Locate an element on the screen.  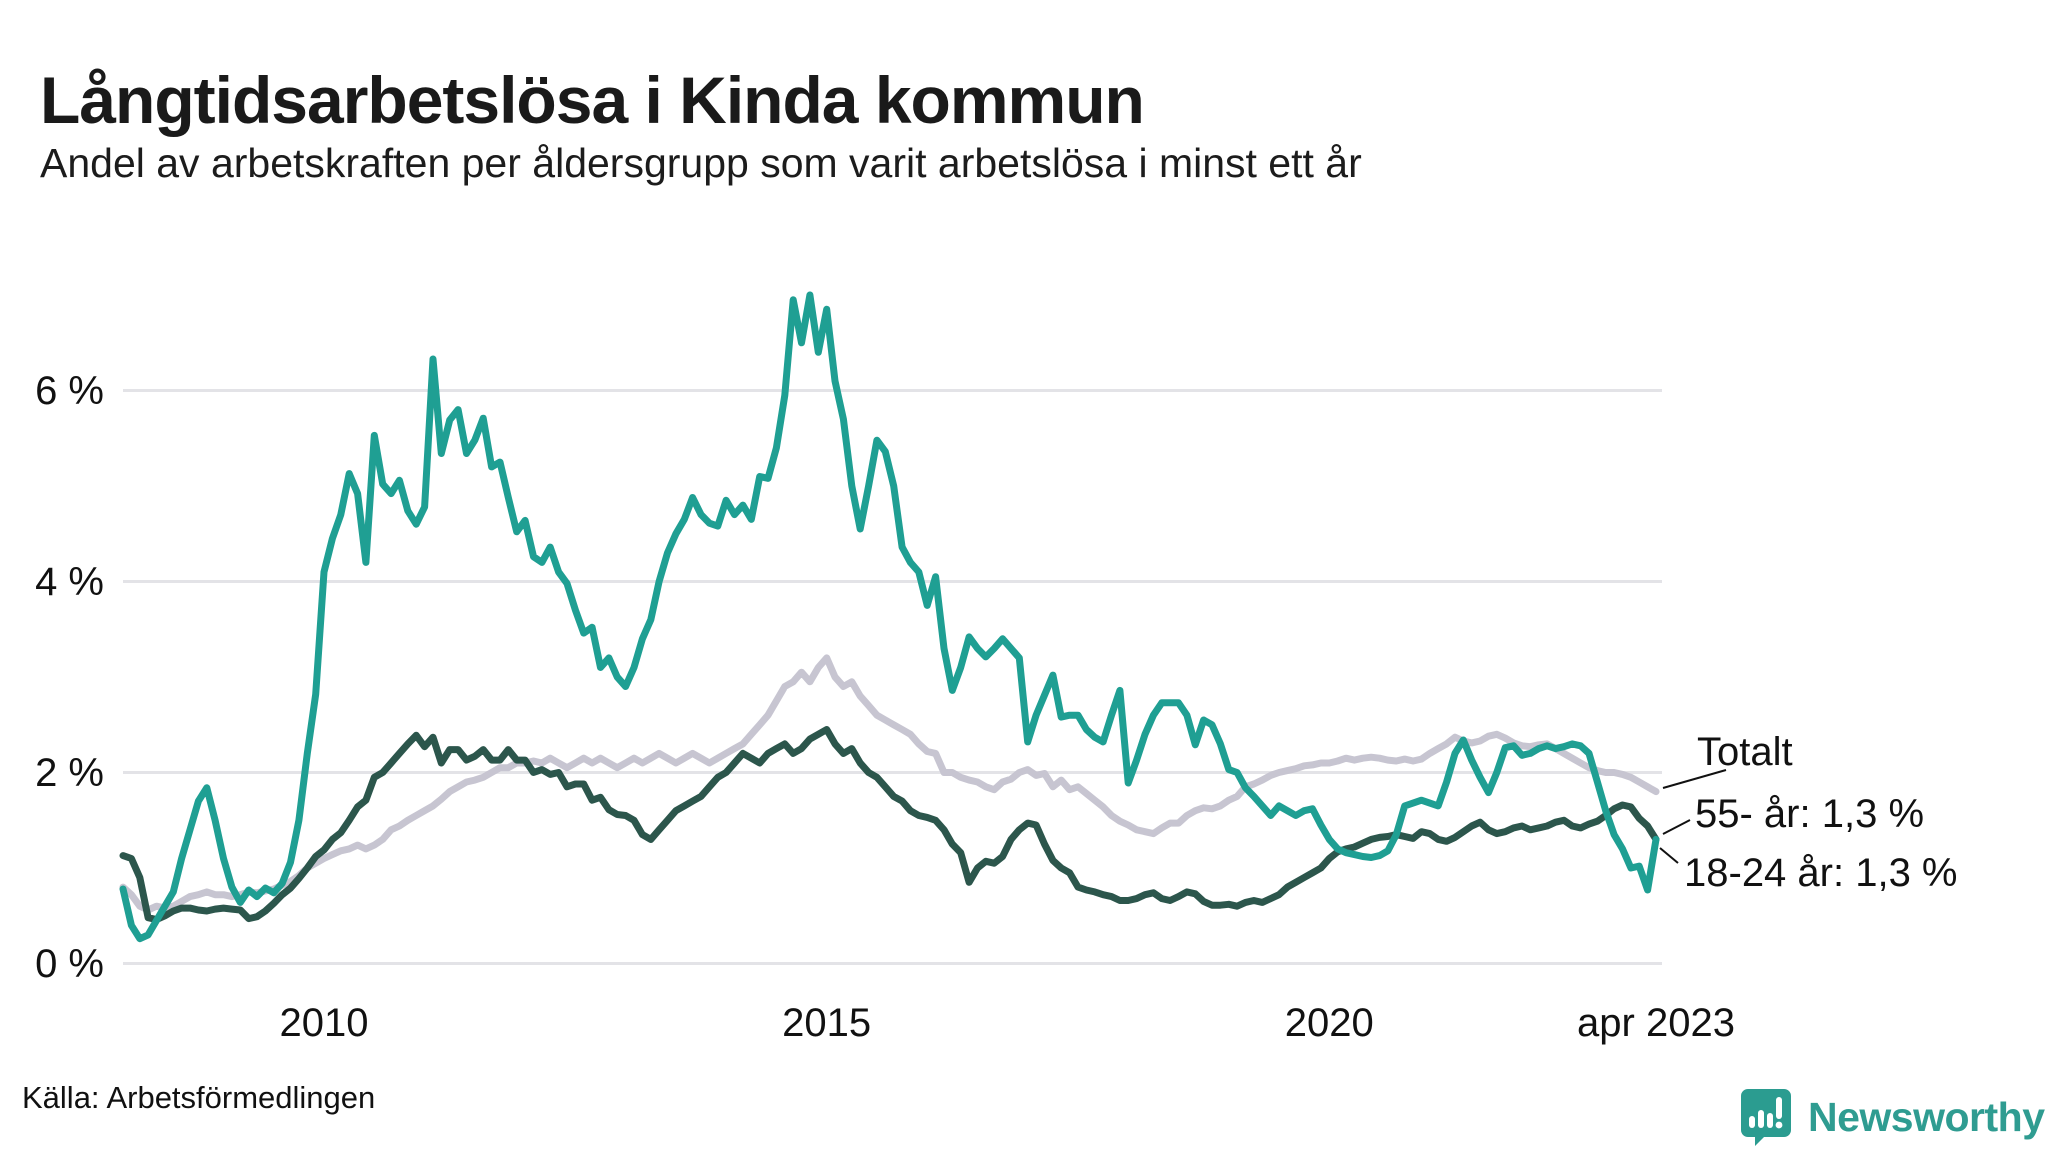
y-axis-tick-2: 2 % is located at coordinates (69, 772).